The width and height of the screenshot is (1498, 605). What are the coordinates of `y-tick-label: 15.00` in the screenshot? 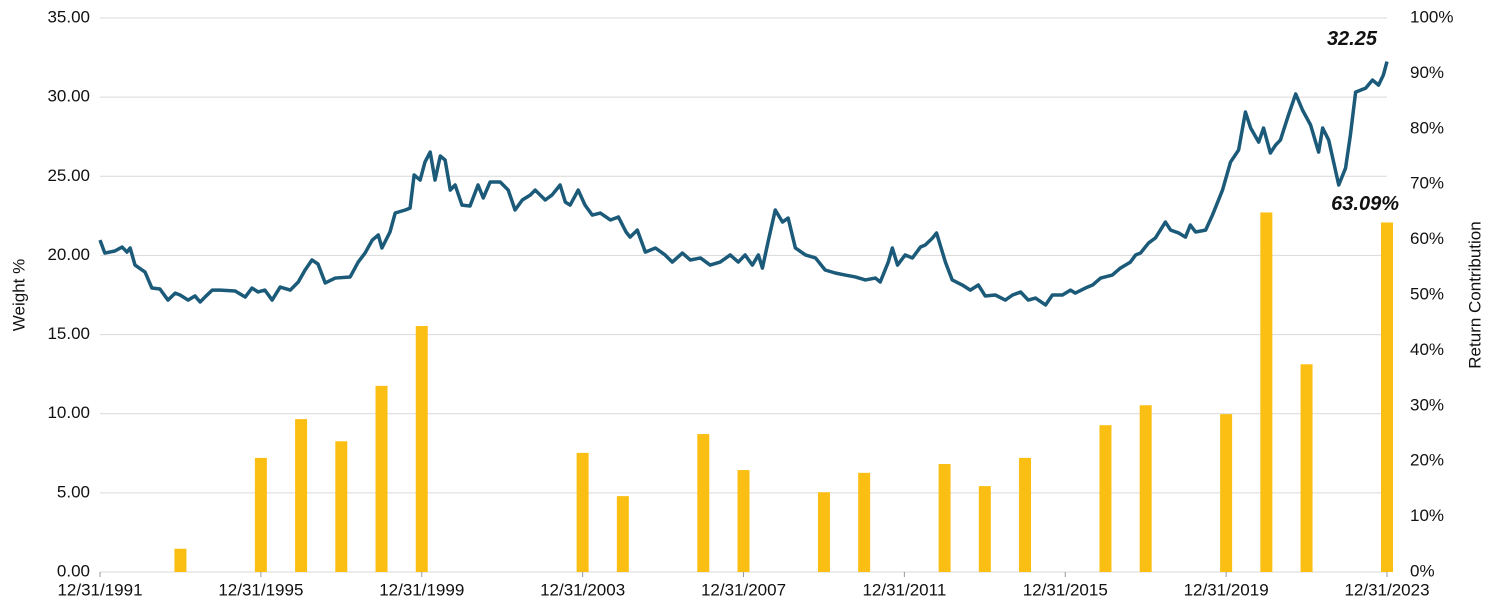 It's located at (68, 333).